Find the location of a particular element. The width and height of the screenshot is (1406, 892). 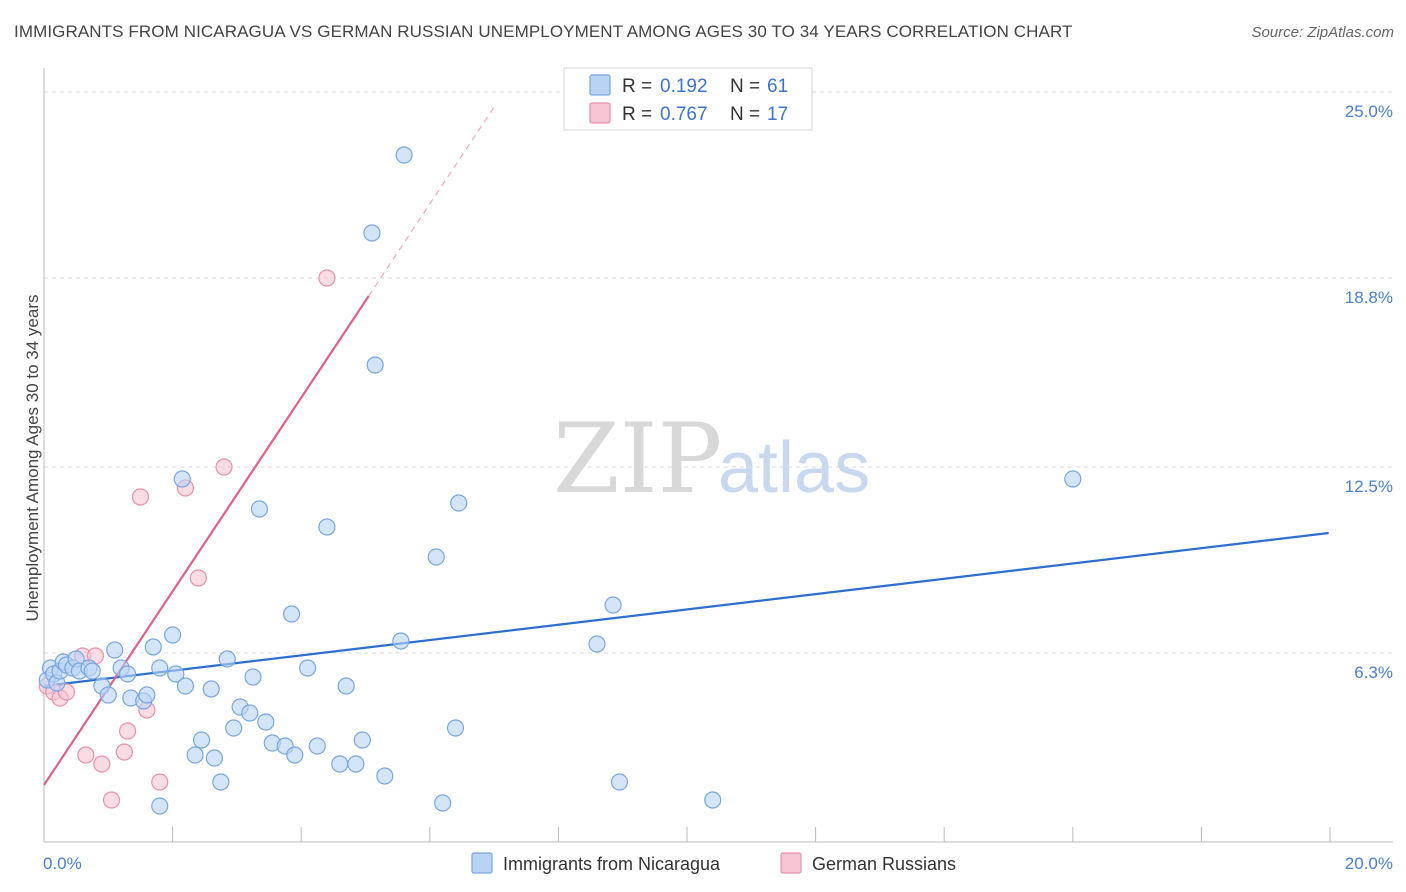

series-legend-swatch-german-russians is located at coordinates (791, 863).